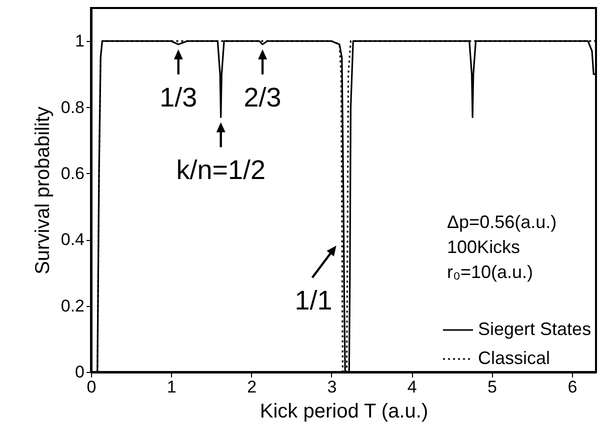  I want to click on y-tick-label: 0.2, so click(72, 306).